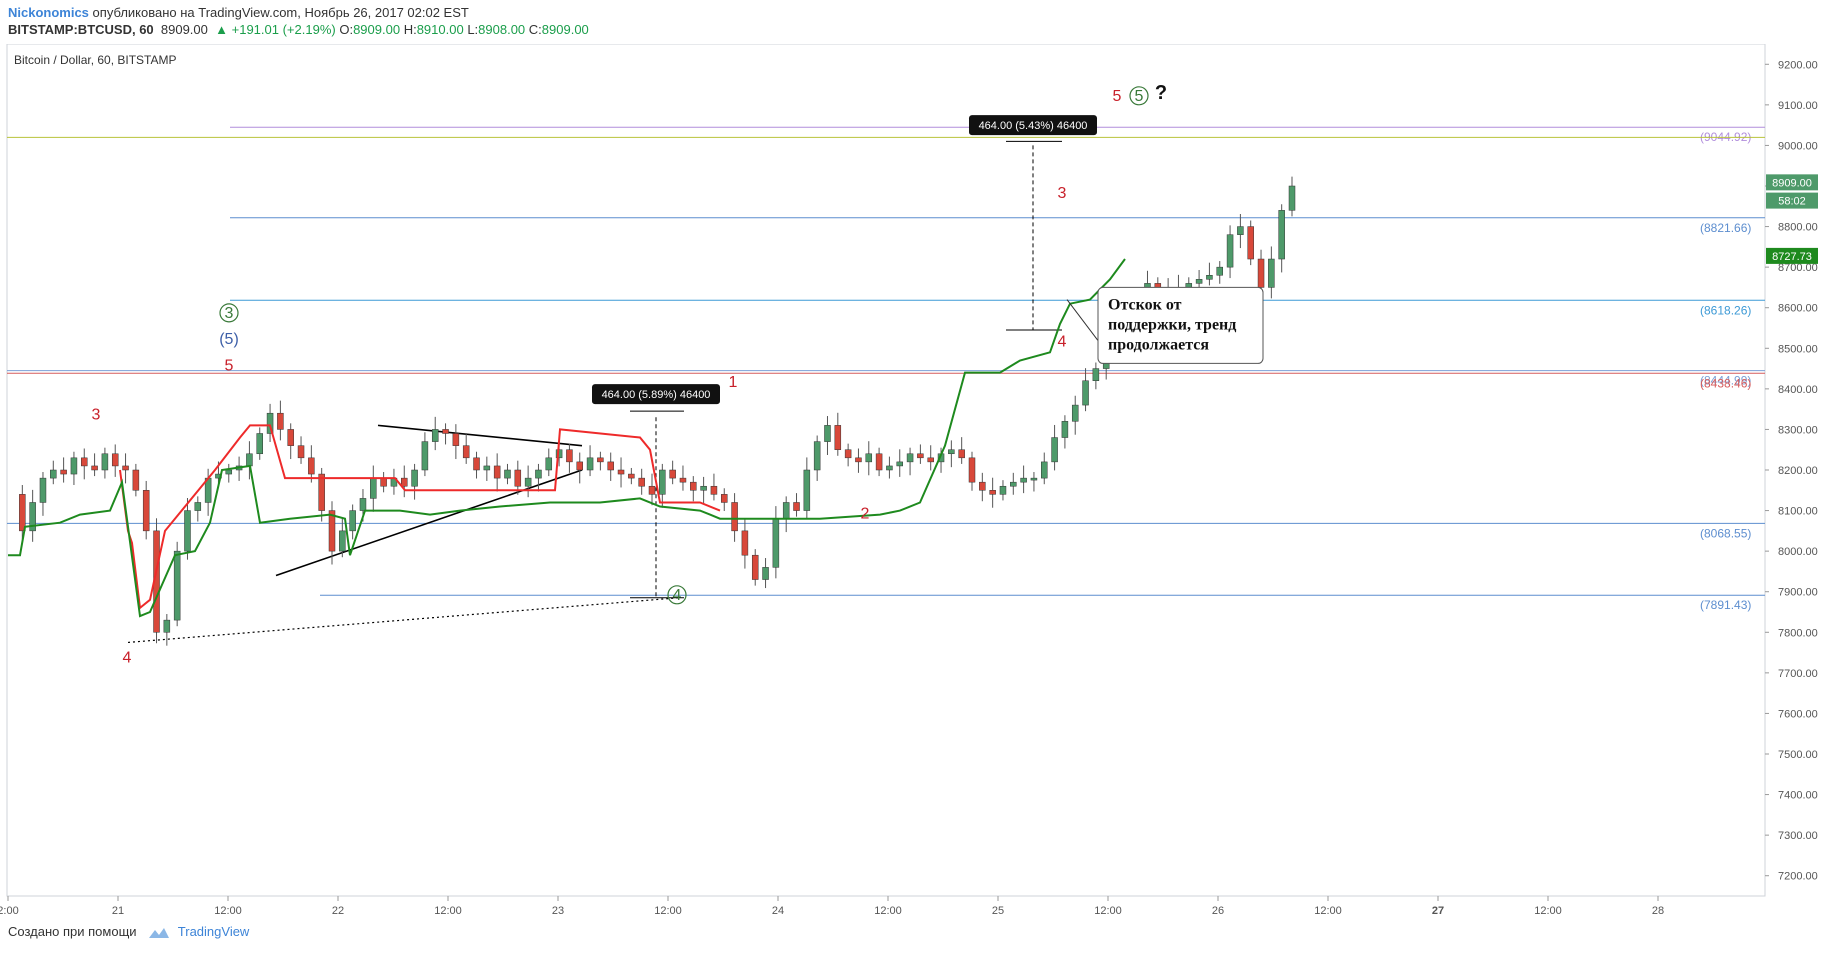  I want to click on triangle-lower-line, so click(429, 523).